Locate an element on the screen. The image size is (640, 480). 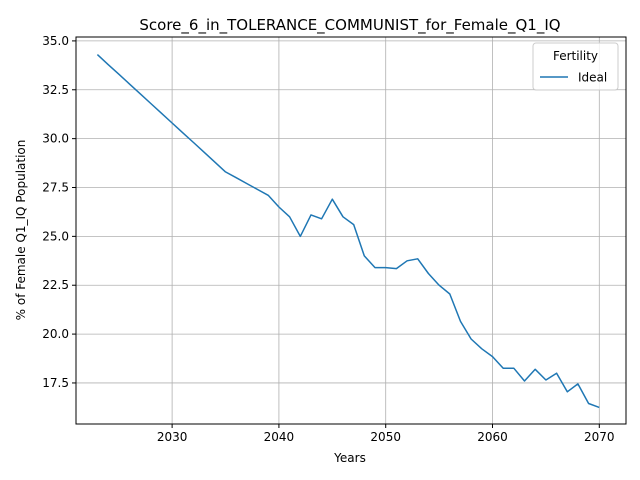
y-axis: 17.5 20.0 22.5 25.0 27.5 30.0 32.5 35.0 is located at coordinates (59, 212).